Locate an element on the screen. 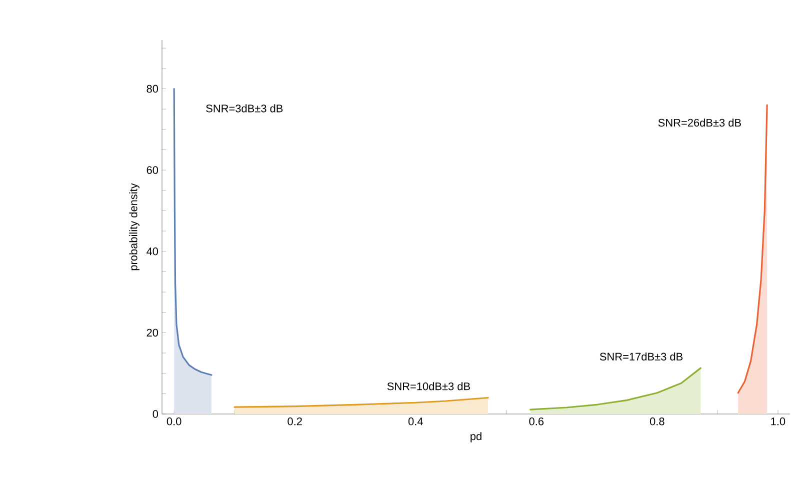 This screenshot has height=477, width=791. x-tick-label: 0.2 is located at coordinates (295, 422).